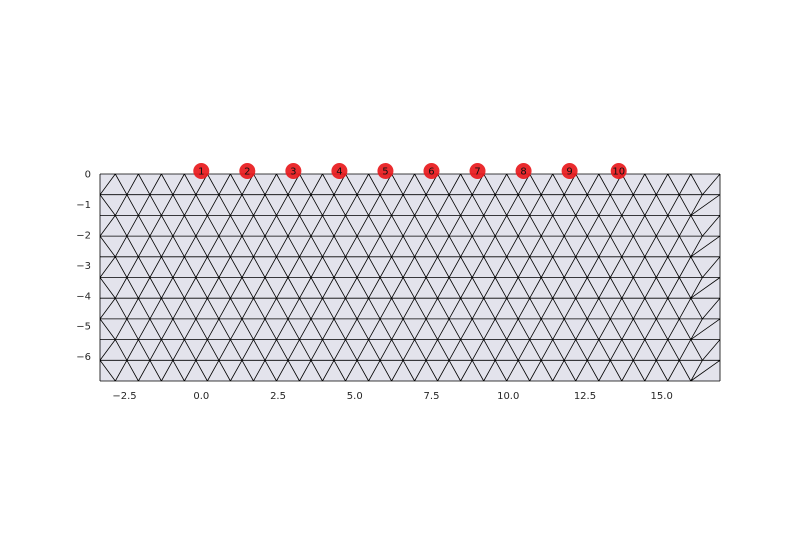  What do you see at coordinates (508, 396) in the screenshot?
I see `x-tick-label: 10.0` at bounding box center [508, 396].